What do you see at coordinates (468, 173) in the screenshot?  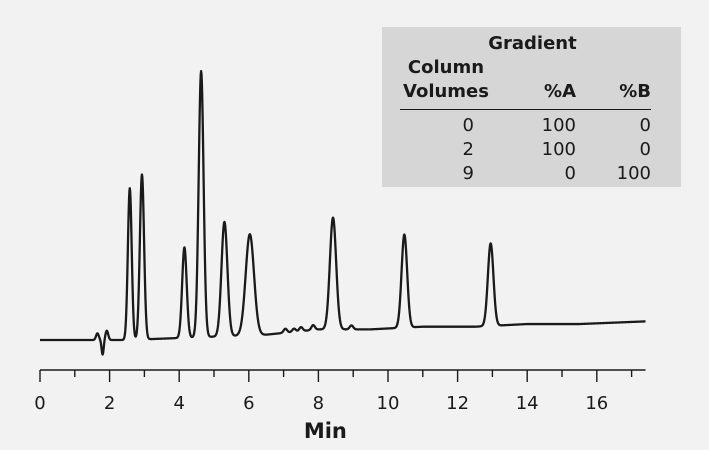 I see `row-volumes: 9` at bounding box center [468, 173].